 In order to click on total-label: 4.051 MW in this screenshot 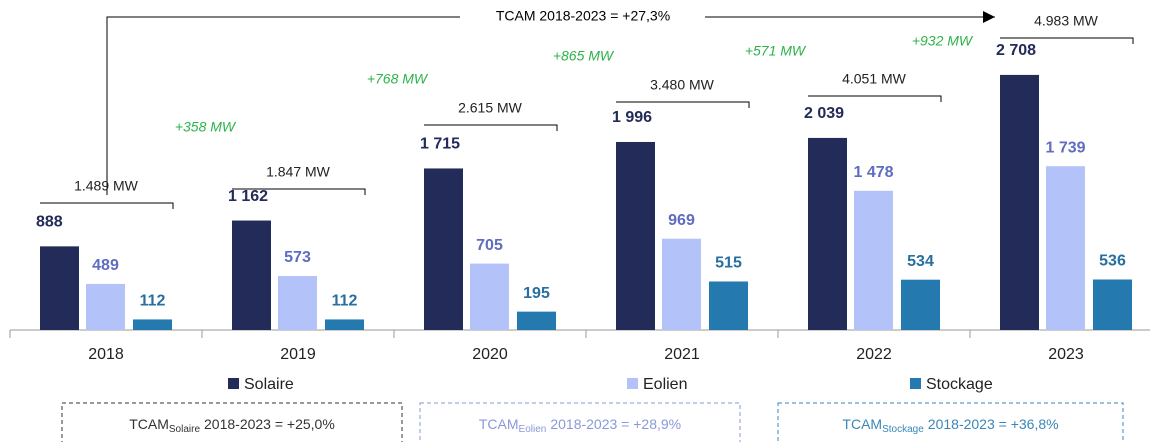, I will do `click(874, 79)`.